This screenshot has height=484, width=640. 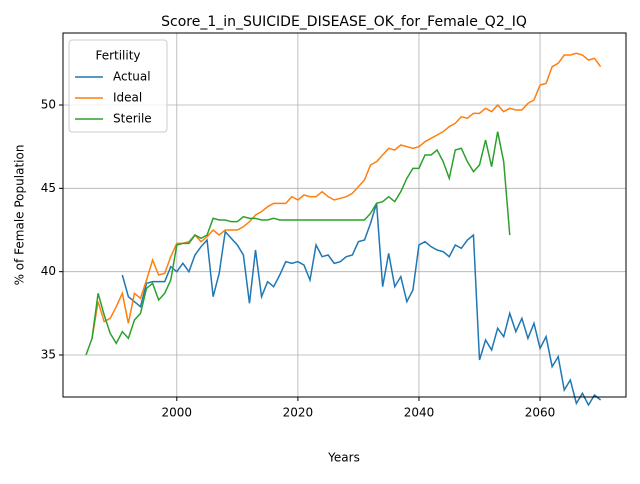 What do you see at coordinates (127, 98) in the screenshot?
I see `legend-label: Ideal` at bounding box center [127, 98].